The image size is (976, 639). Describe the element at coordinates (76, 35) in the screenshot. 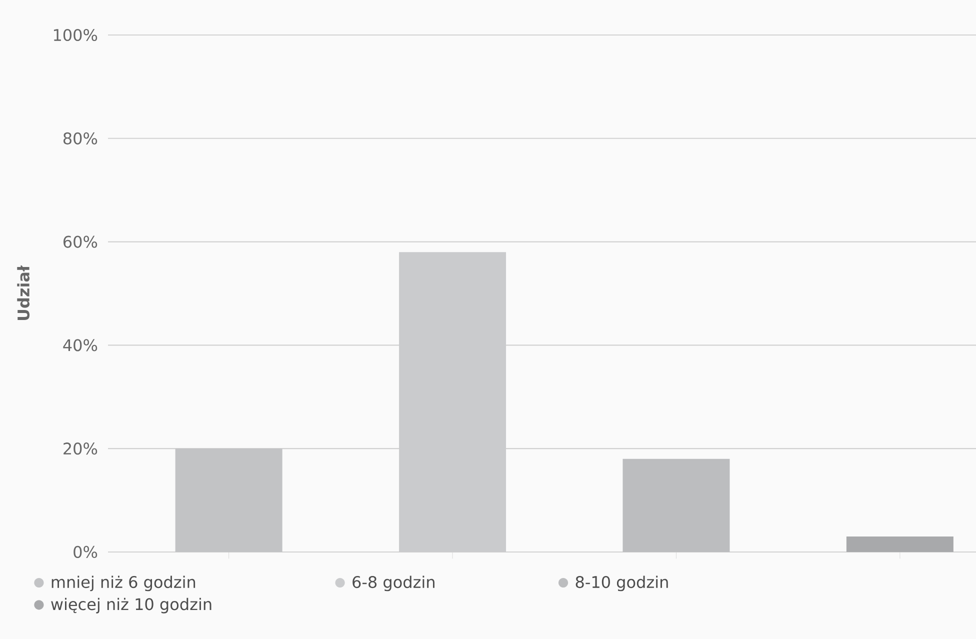

I see `y-tick-label: 100%` at that location.